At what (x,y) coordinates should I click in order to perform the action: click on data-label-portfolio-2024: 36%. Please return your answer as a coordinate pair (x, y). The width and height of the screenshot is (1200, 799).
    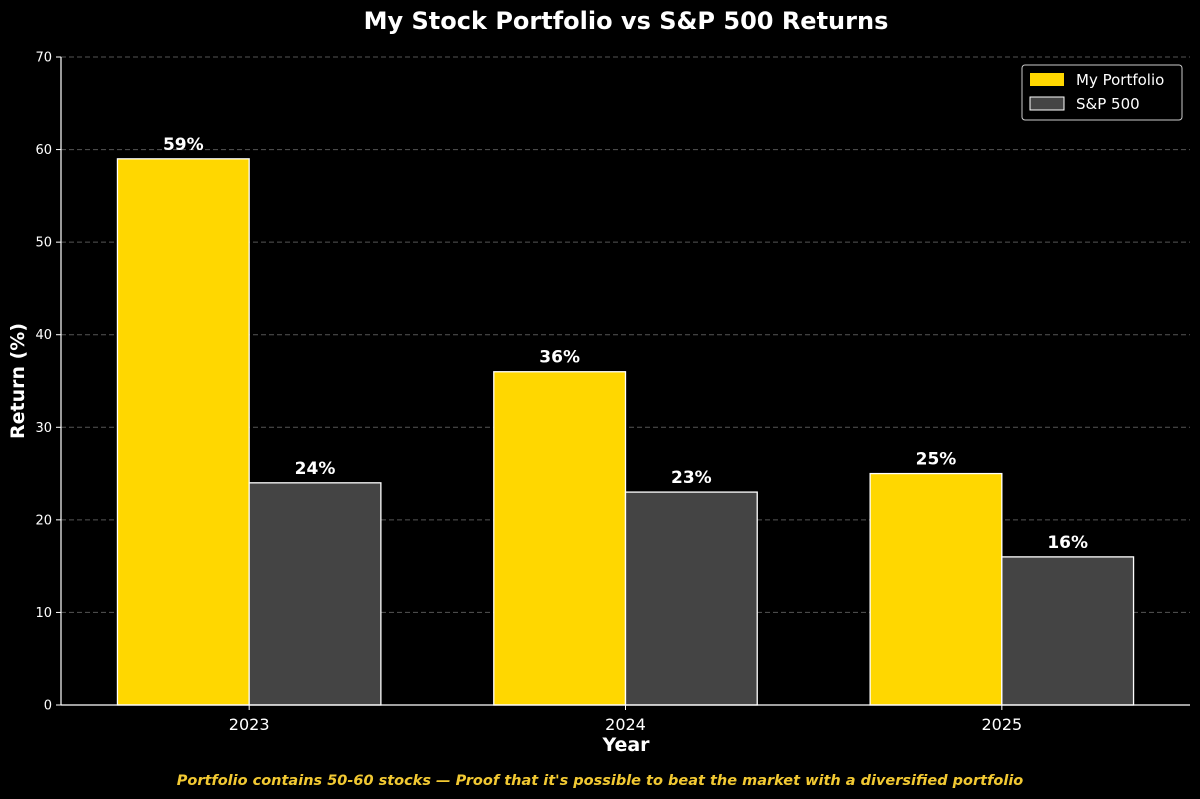
    Looking at the image, I should click on (559, 358).